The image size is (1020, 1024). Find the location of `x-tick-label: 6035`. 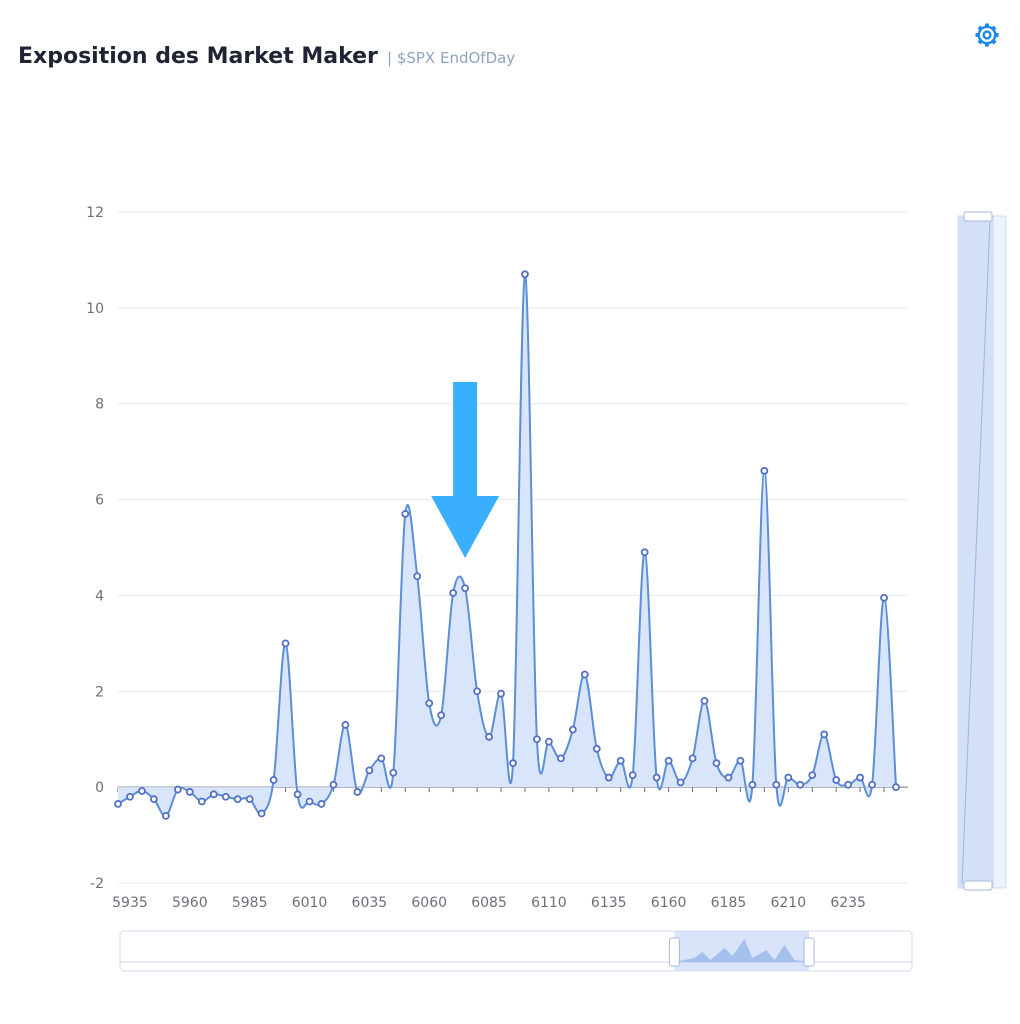

x-tick-label: 6035 is located at coordinates (370, 903).